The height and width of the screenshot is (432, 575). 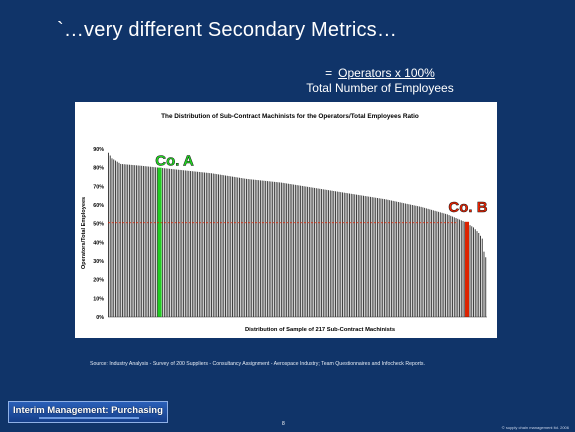 I want to click on page-number: 8, so click(x=283, y=424).